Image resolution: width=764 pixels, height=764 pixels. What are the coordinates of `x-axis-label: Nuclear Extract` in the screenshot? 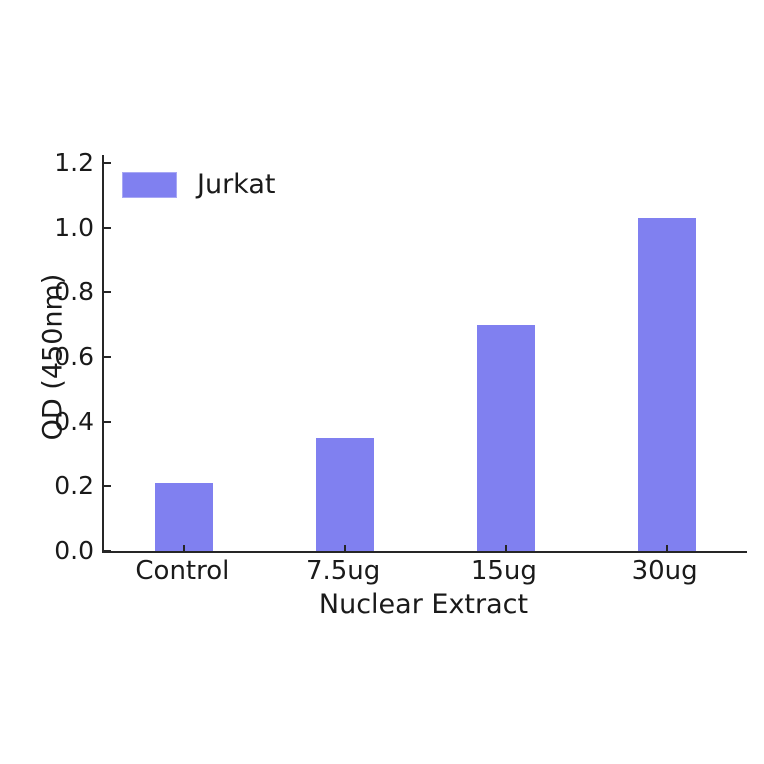 It's located at (423, 604).